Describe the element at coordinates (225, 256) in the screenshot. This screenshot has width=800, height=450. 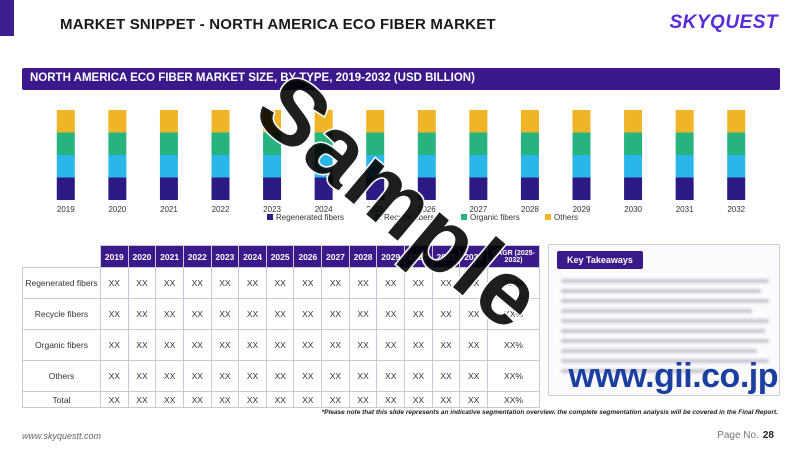
I see `year-header: 2023` at that location.